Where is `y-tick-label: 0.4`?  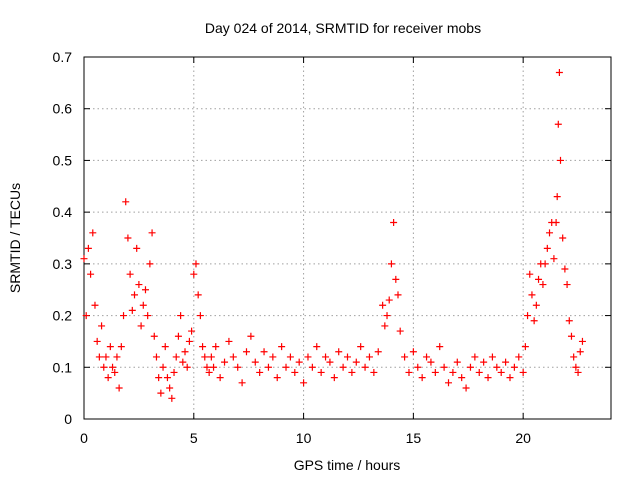
y-tick-label: 0.4 is located at coordinates (63, 212).